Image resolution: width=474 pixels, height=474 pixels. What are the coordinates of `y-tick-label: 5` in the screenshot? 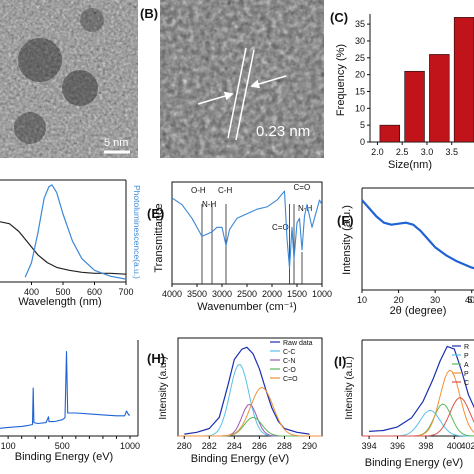 It's located at (362, 125).